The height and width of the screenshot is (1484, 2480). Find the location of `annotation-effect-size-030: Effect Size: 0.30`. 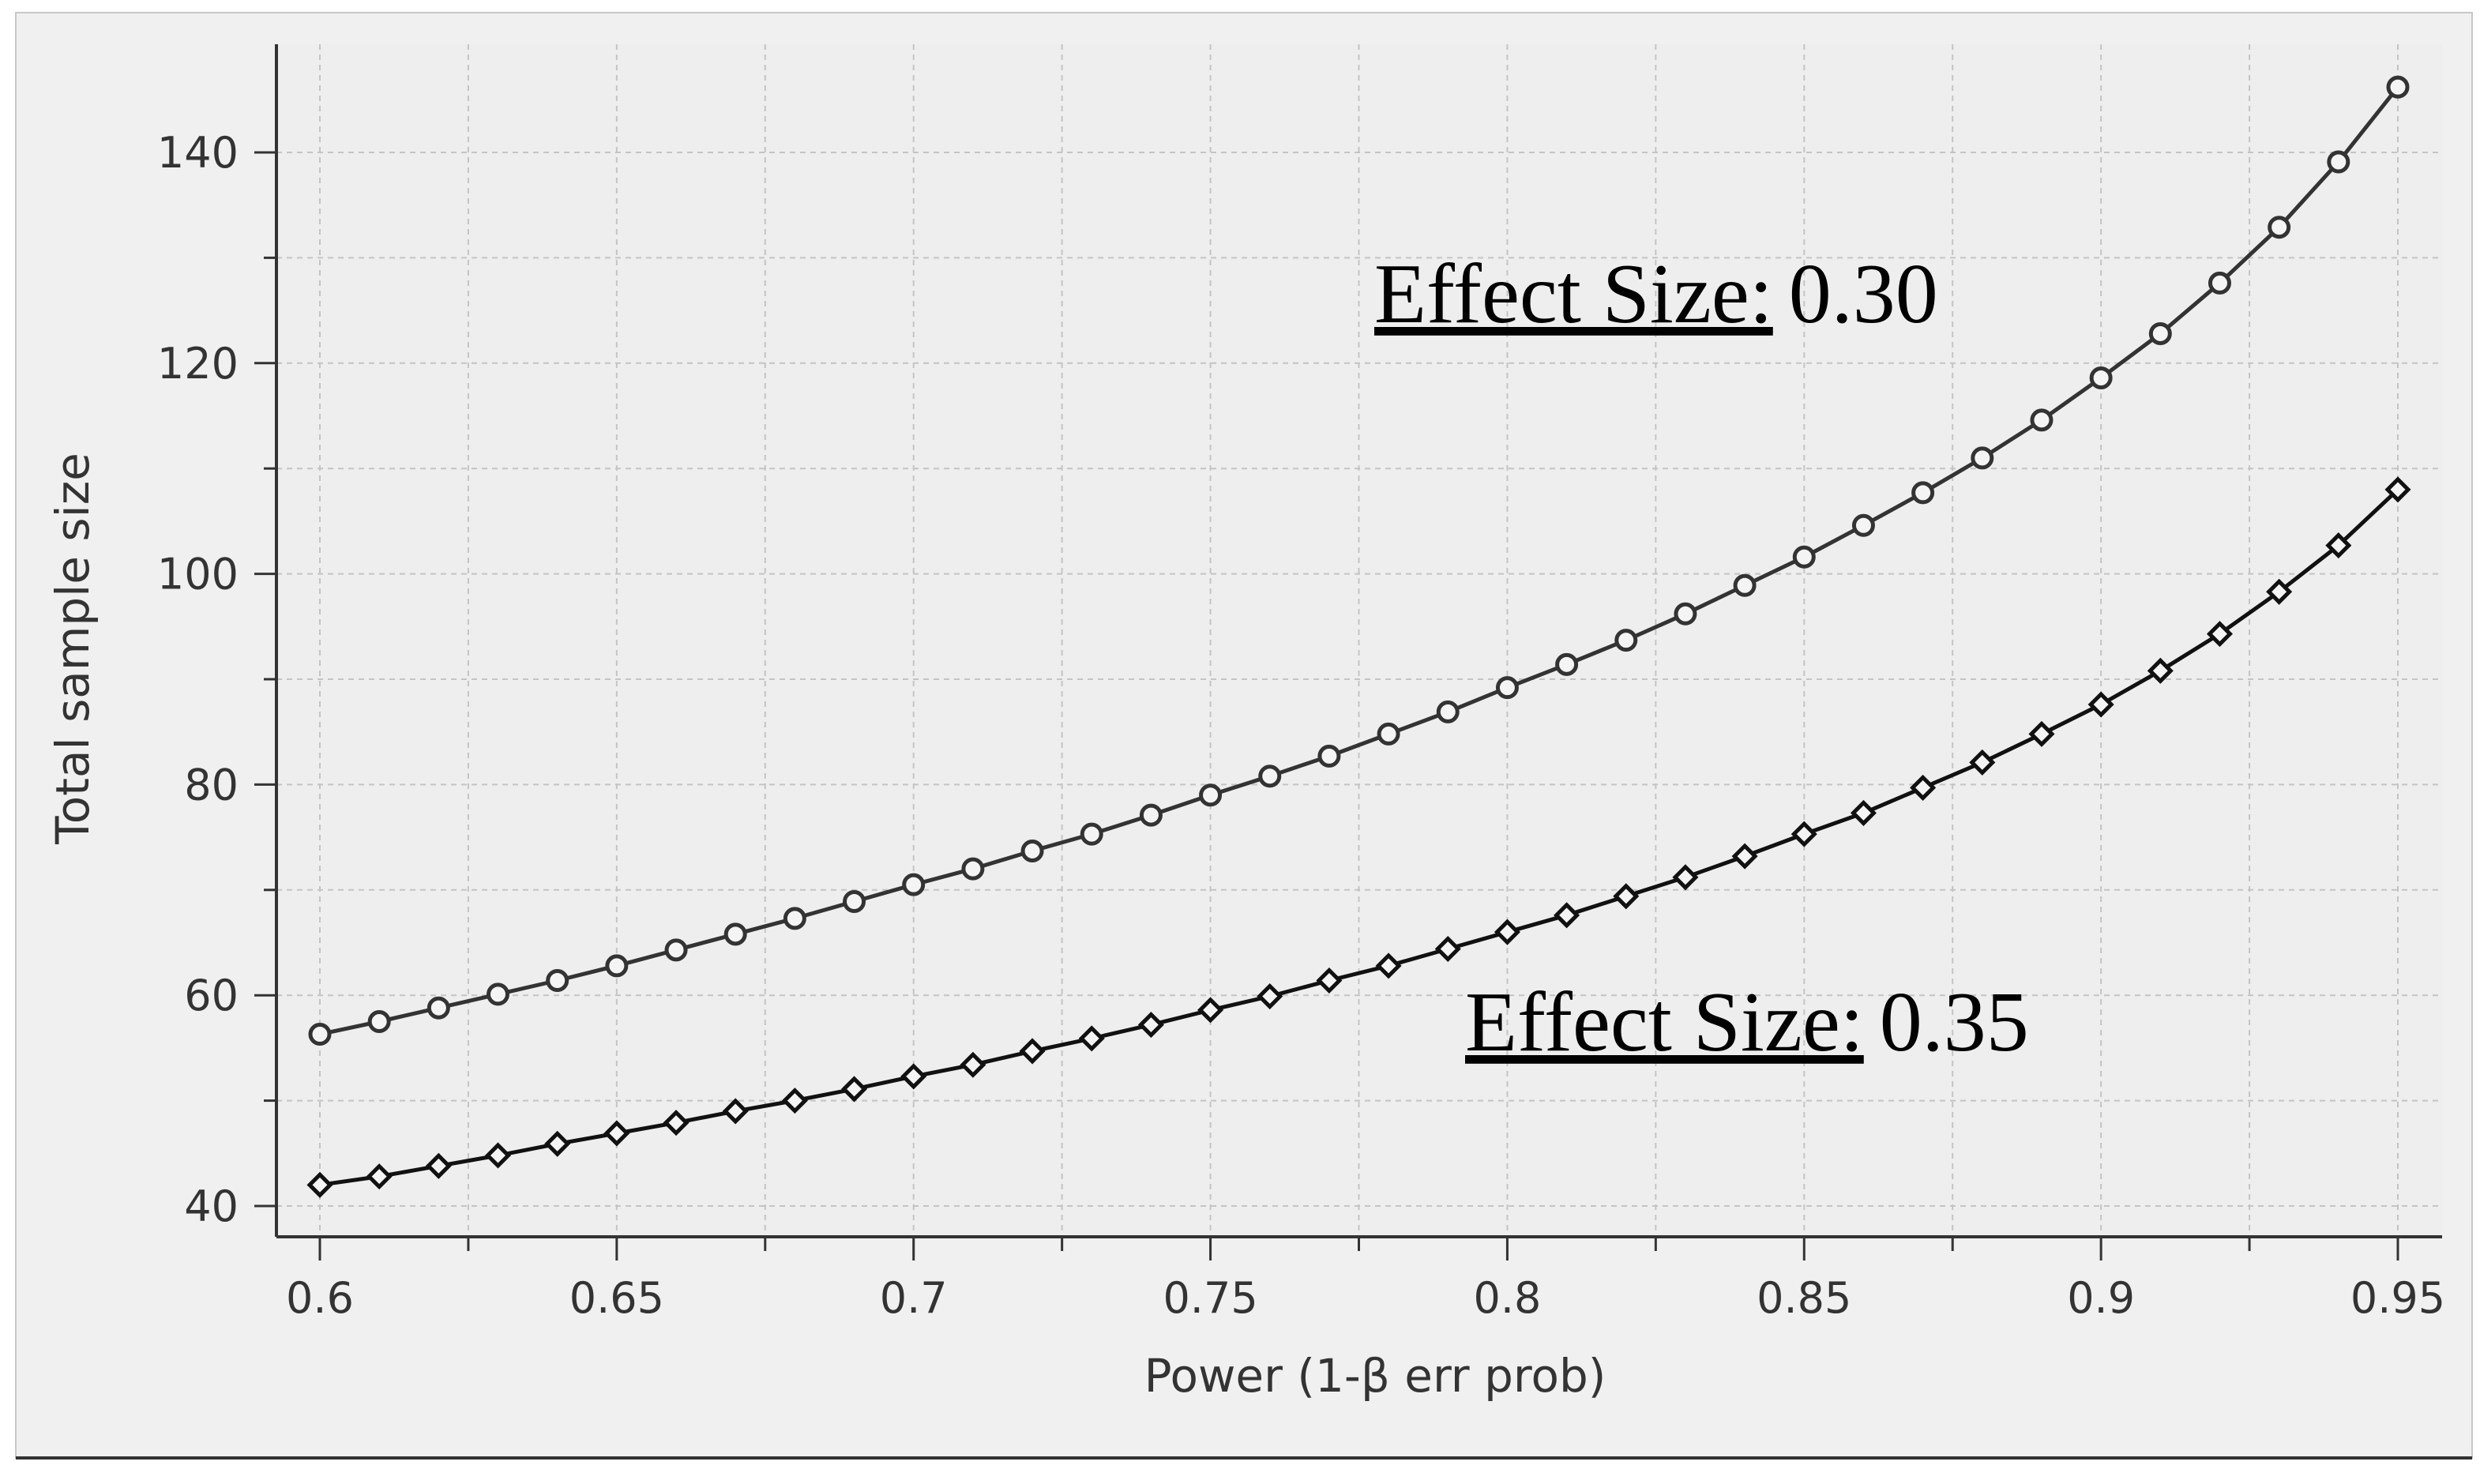

annotation-effect-size-030: Effect Size: 0.30 is located at coordinates (1656, 294).